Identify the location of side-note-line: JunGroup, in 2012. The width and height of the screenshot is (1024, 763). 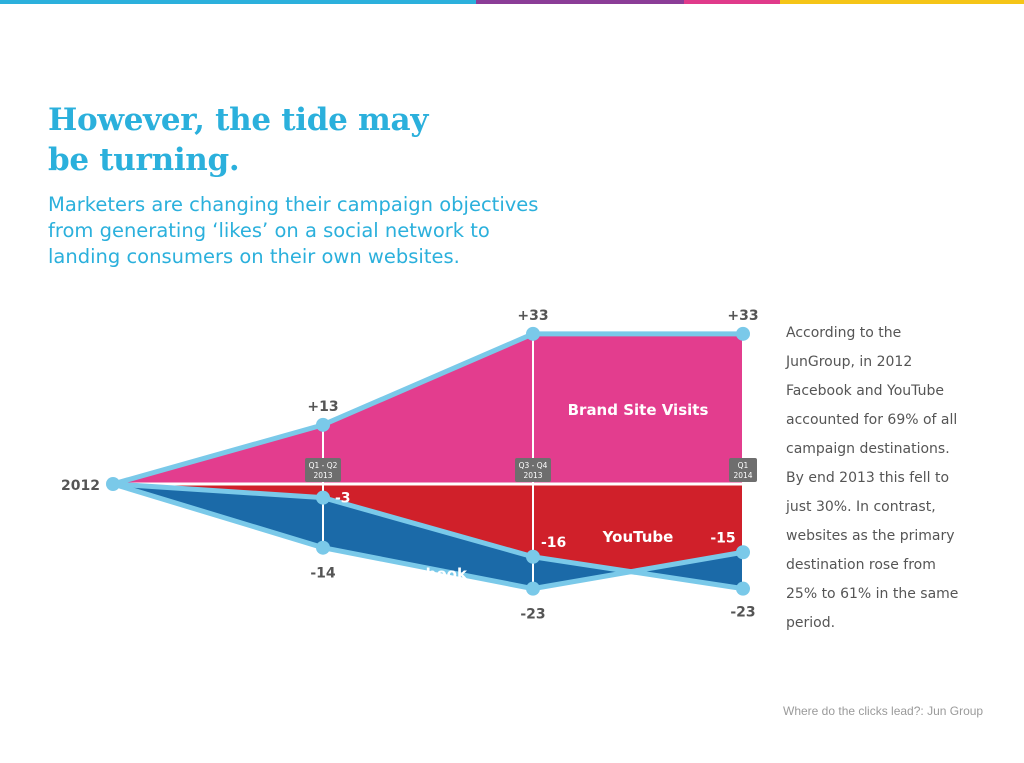
(849, 362).